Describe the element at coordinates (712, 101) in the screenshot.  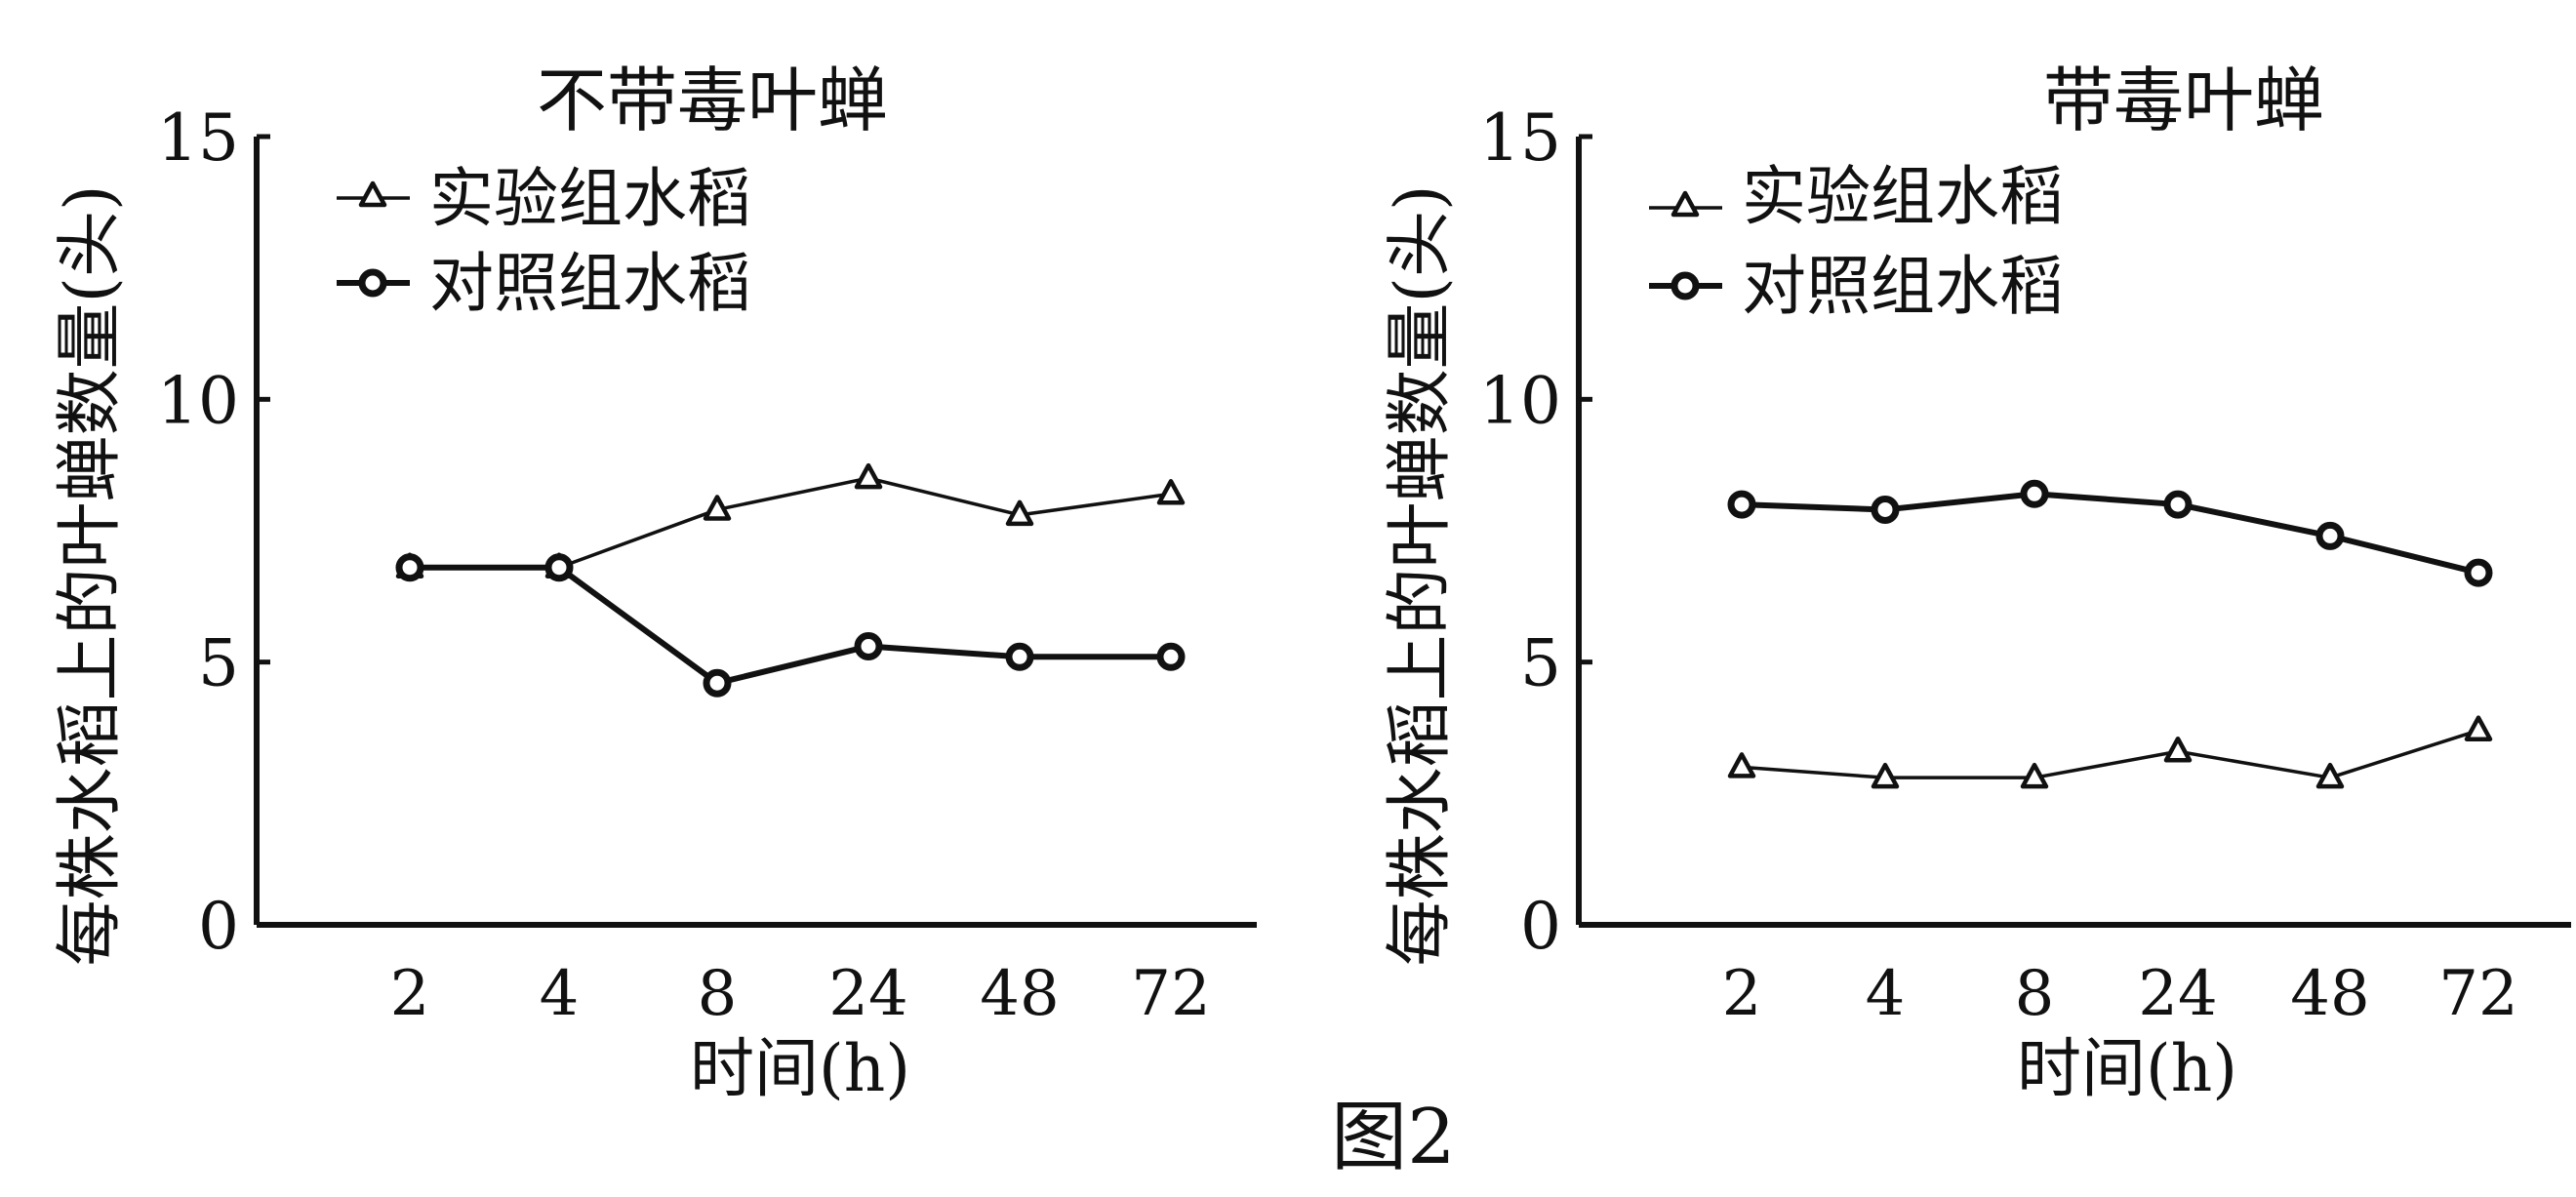
I see `chart-title: 不带毒叶蝉` at that location.